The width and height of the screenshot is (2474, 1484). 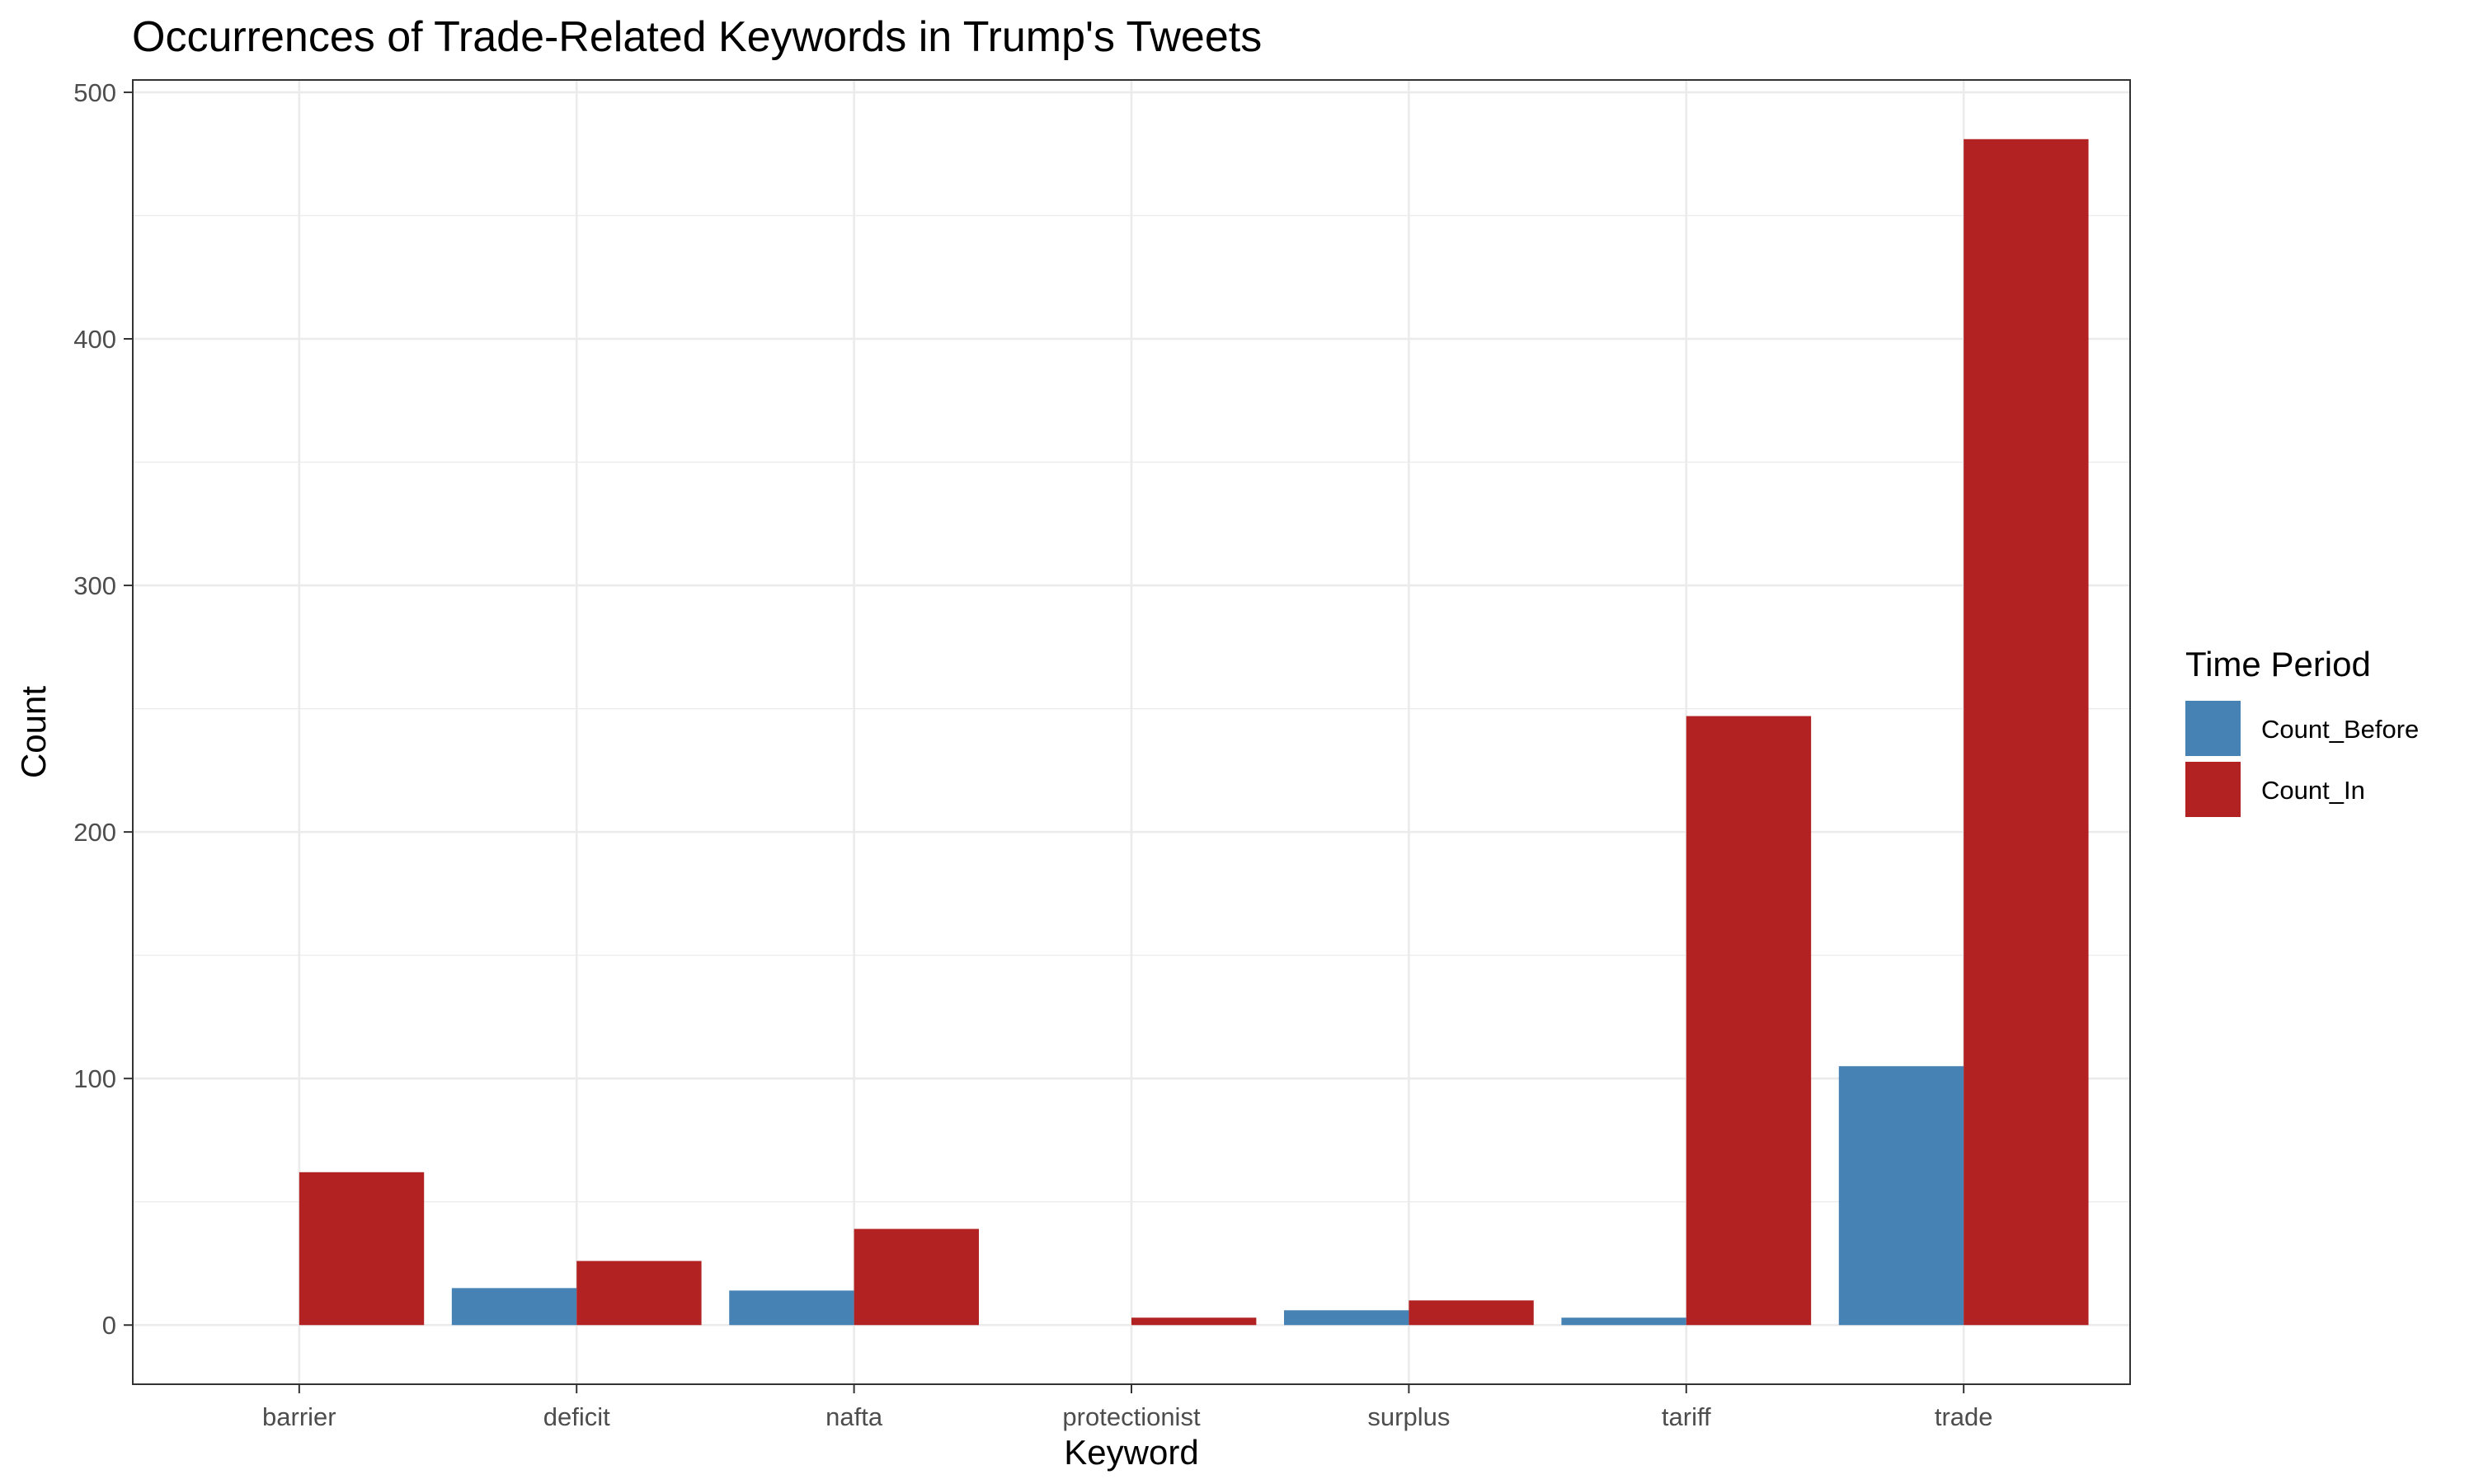 What do you see at coordinates (1346, 1318) in the screenshot?
I see `bar-surplus-count-before` at bounding box center [1346, 1318].